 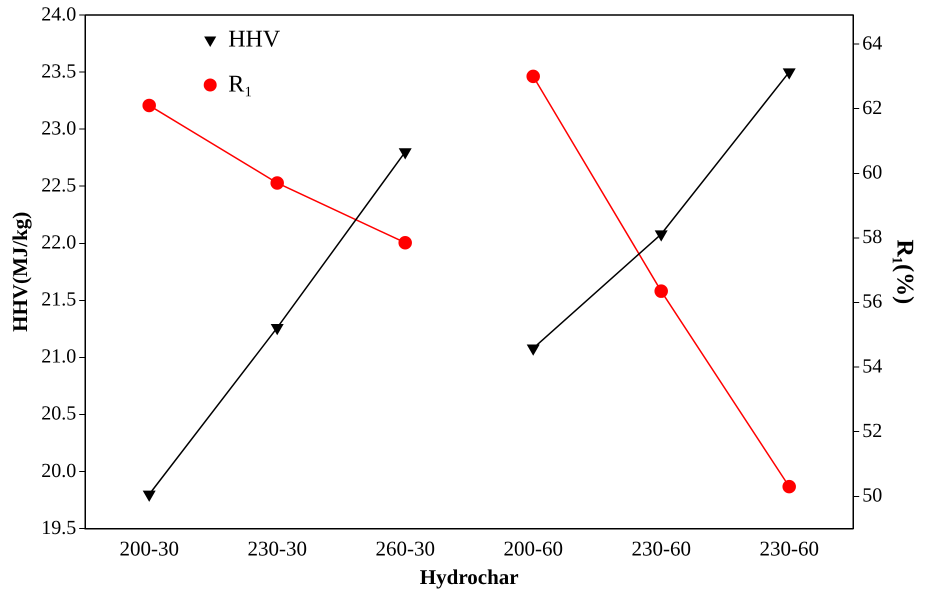 I want to click on y-axis-title: HHV(MJ/kg), so click(x=20, y=272).